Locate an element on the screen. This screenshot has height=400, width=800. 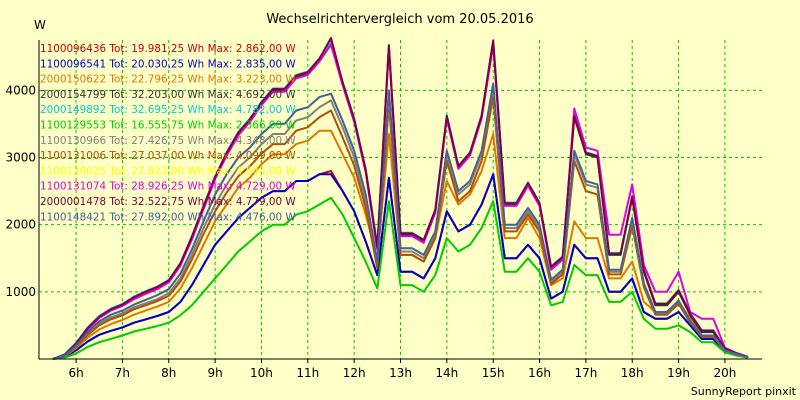
y-tick-label: 3000 is located at coordinates (20, 158).